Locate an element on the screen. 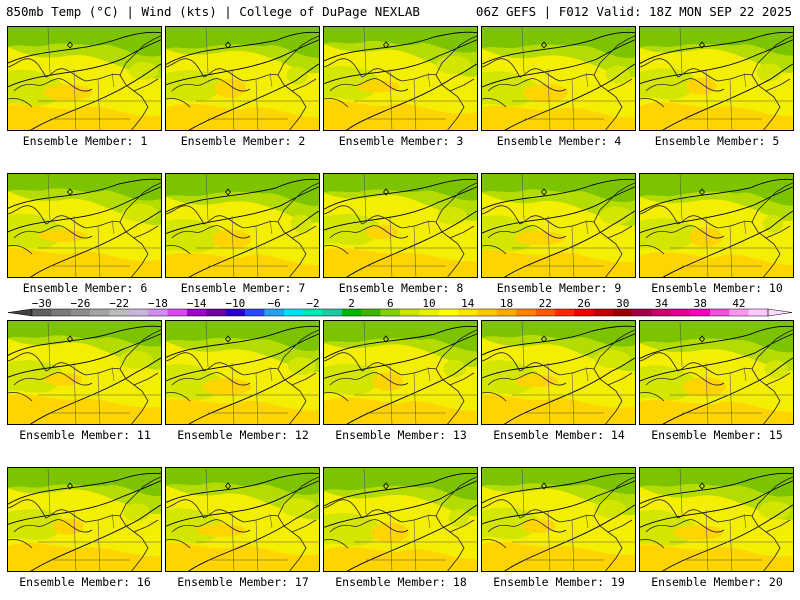 This screenshot has width=800, height=600. ensemble-member-label: Ensemble Member: 20 is located at coordinates (717, 582).